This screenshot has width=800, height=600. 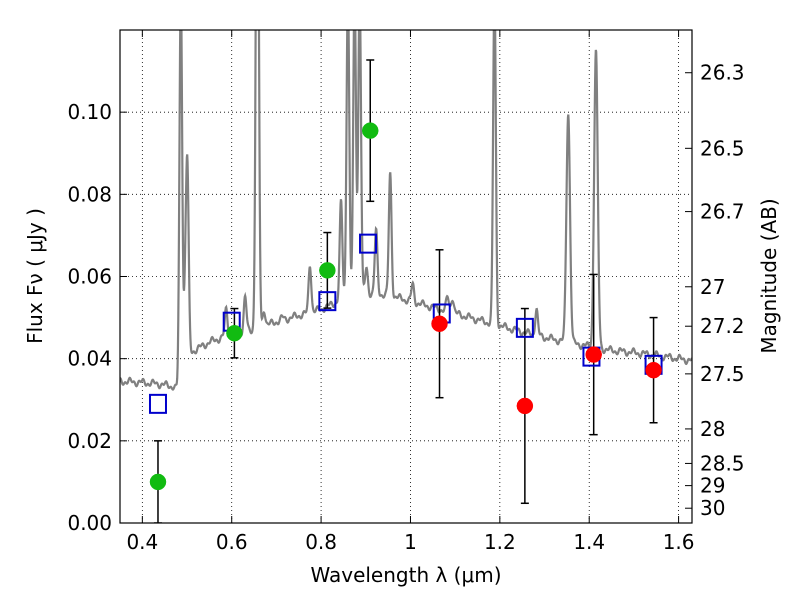 What do you see at coordinates (769, 275) in the screenshot?
I see `y2-axis-label: Magnitude (AB)` at bounding box center [769, 275].